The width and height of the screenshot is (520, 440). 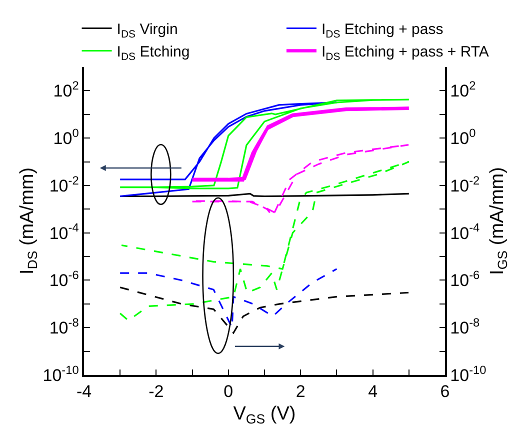 I want to click on legend-label: I$_{DS}$ Etching, so click(x=153, y=53).